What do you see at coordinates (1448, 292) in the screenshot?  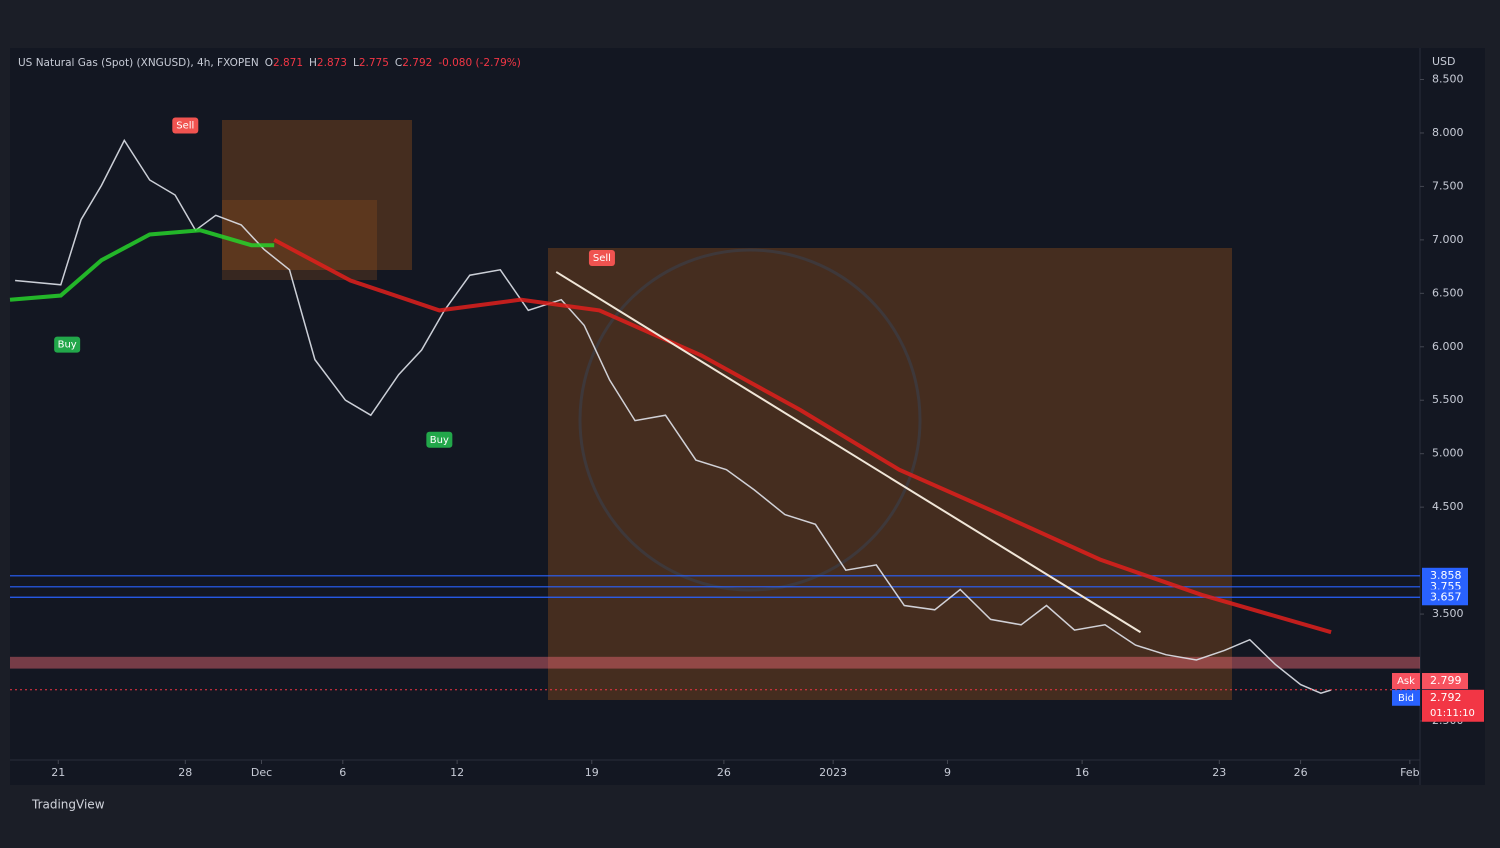 I see `y-tick-label: 6.500` at bounding box center [1448, 292].